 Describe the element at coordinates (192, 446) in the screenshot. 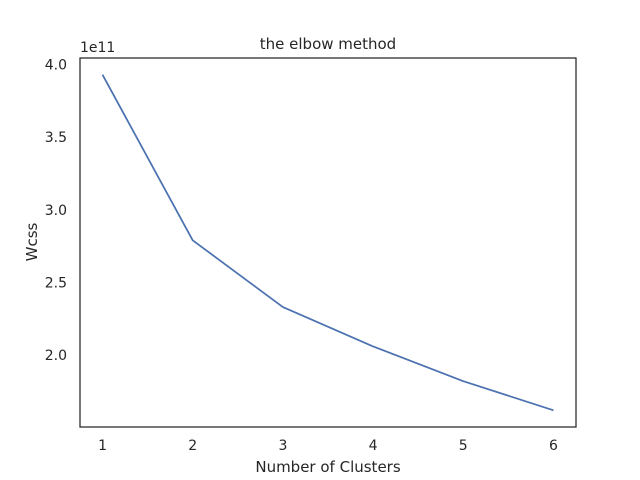

I see `x-tick-label: 2` at that location.